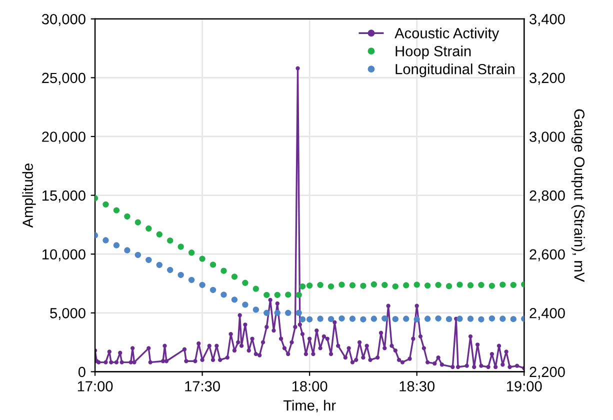 The image size is (613, 420). Describe the element at coordinates (64, 20) in the screenshot. I see `y-tick-label: 30,000` at that location.